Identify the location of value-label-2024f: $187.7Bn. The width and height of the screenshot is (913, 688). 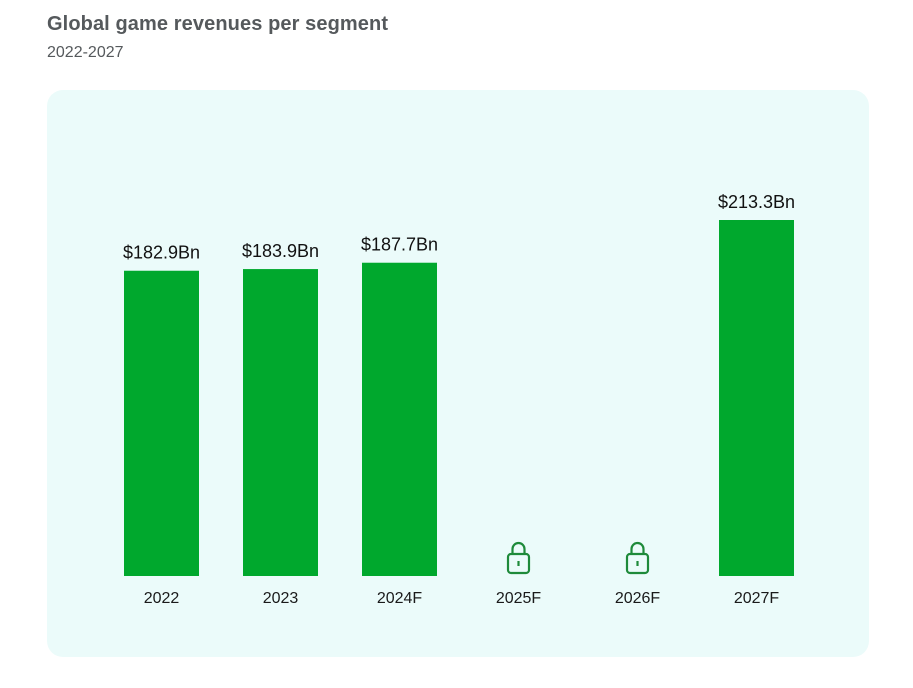
(399, 245).